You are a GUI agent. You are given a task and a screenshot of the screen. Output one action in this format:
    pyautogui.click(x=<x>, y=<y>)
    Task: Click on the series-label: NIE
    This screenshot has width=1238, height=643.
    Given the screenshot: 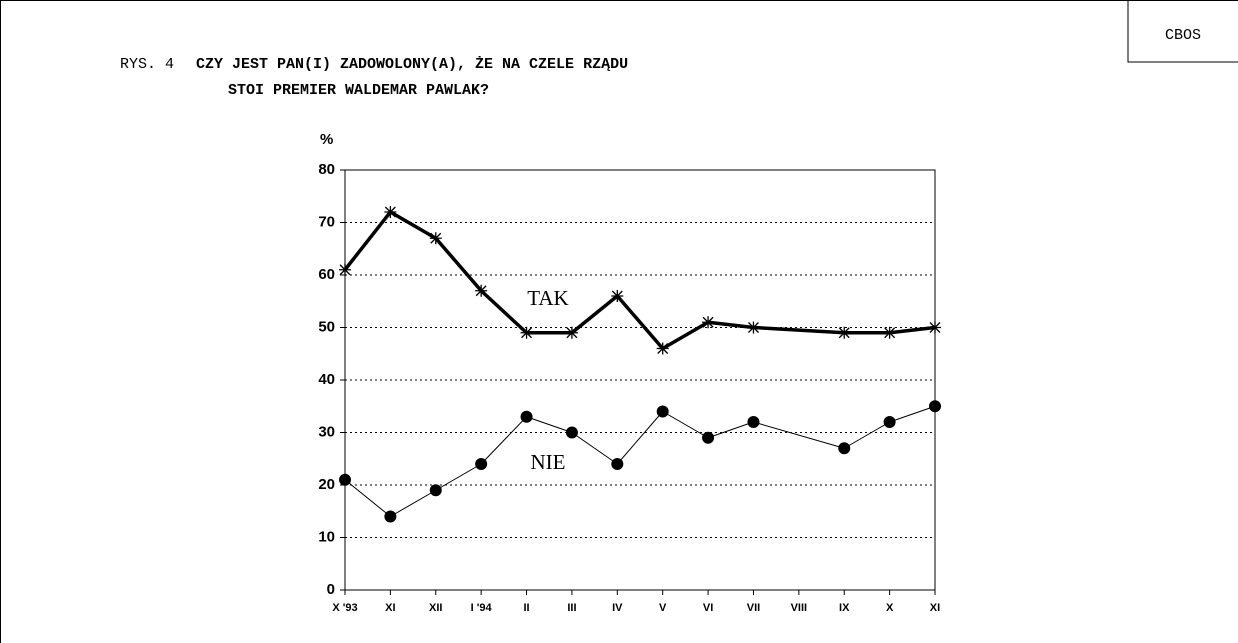 What is the action you would take?
    pyautogui.click(x=548, y=462)
    